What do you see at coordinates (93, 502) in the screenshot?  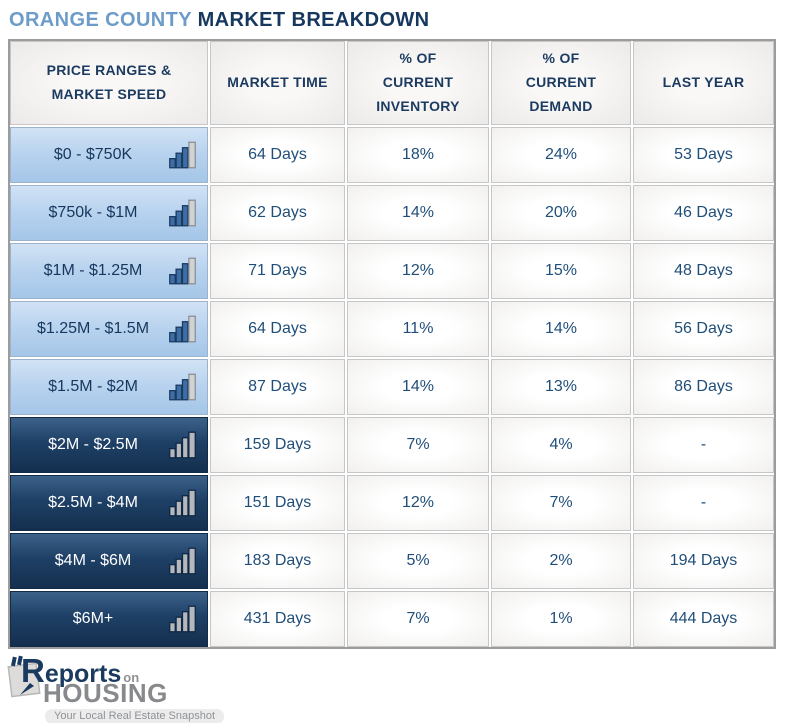 I see `price-range-label: $2.5M - $4M` at bounding box center [93, 502].